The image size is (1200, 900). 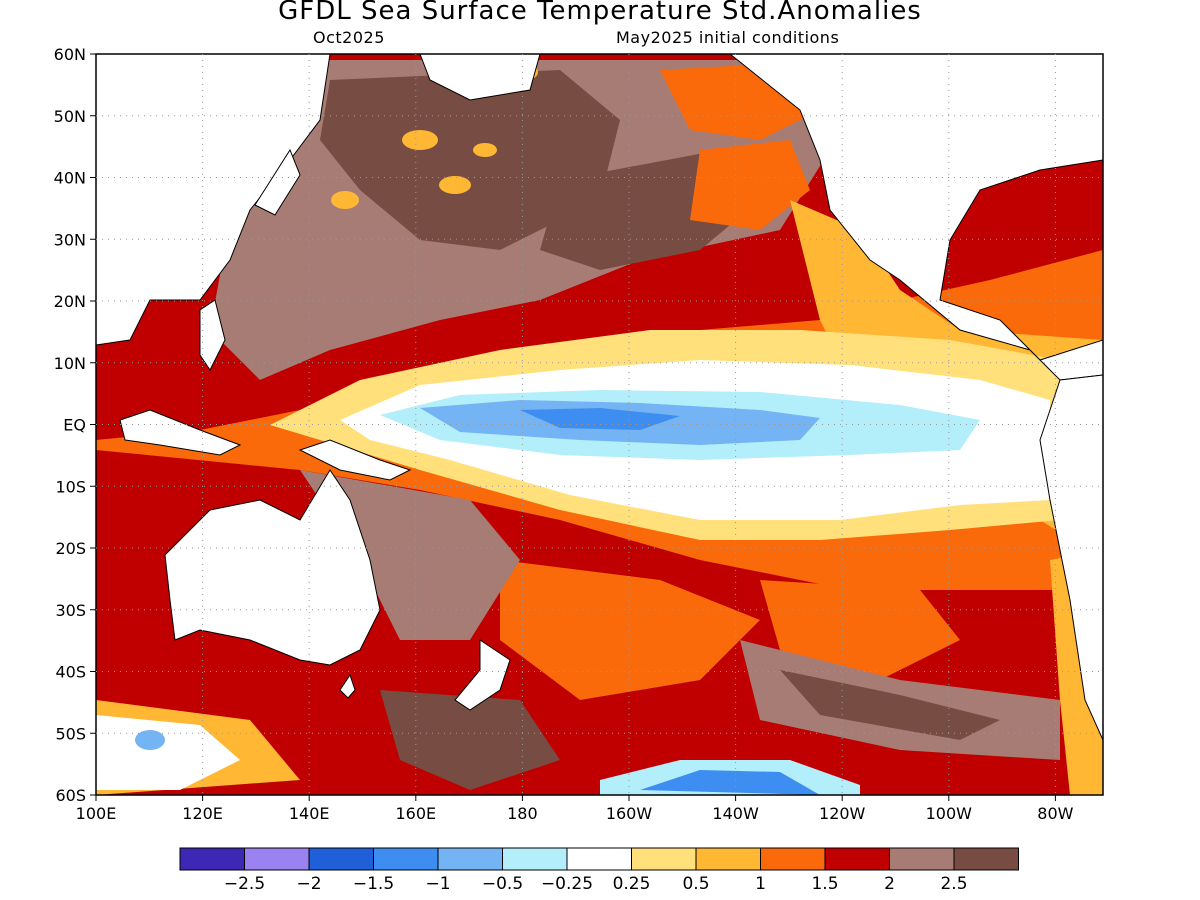 I want to click on latitude-label: 60S, so click(x=70, y=795).